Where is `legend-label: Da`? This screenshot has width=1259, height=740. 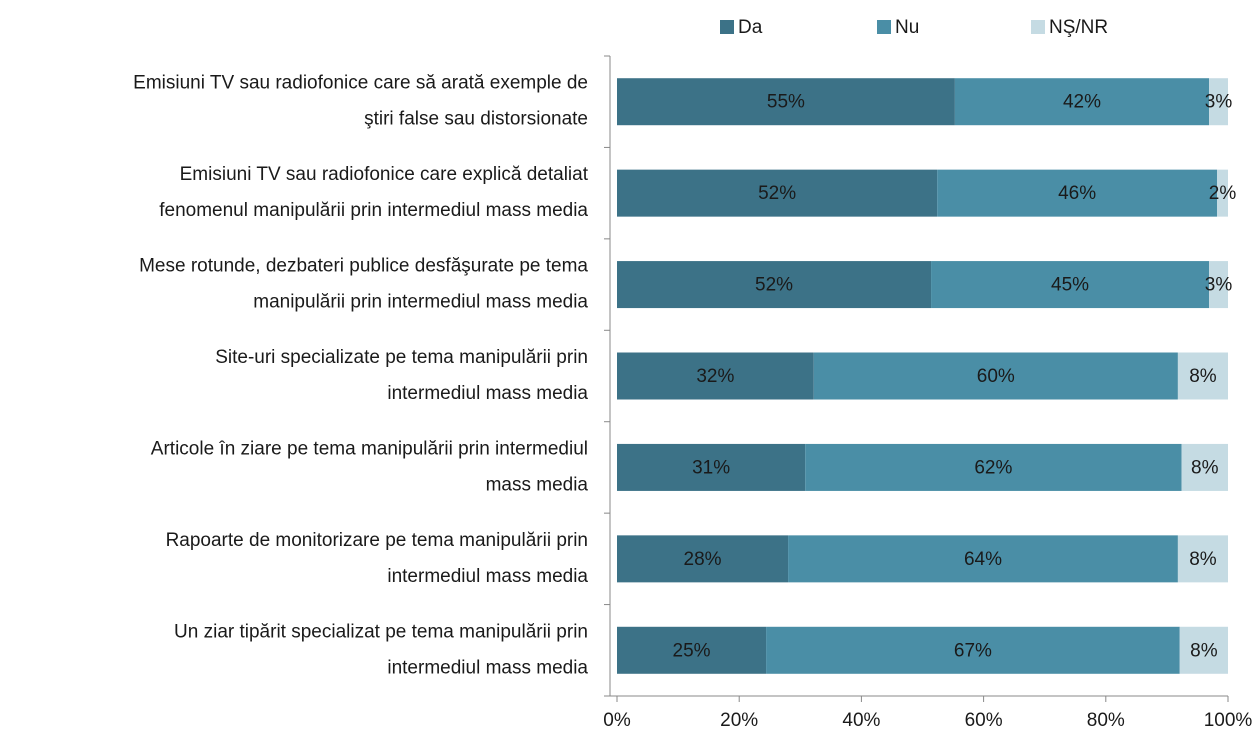
legend-label: Da is located at coordinates (750, 27).